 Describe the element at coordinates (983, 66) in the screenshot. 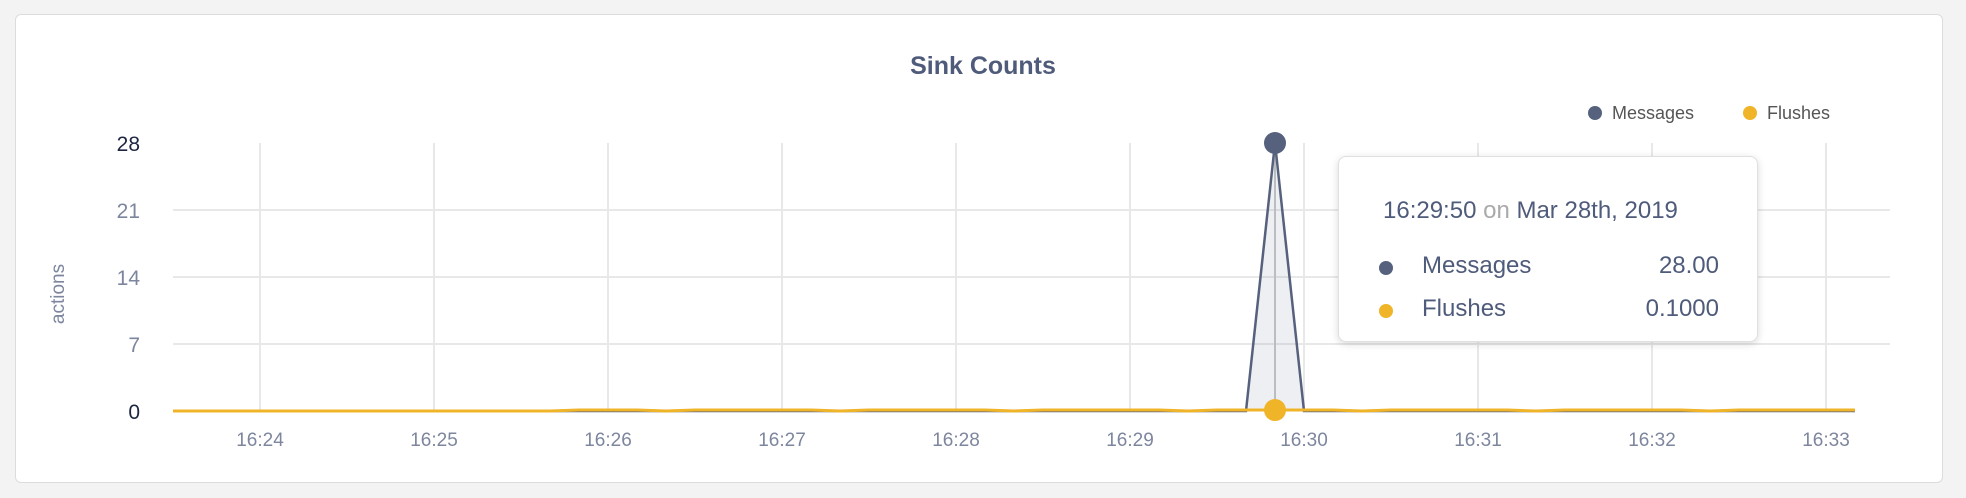

I see `chart-title: Sink Counts` at that location.